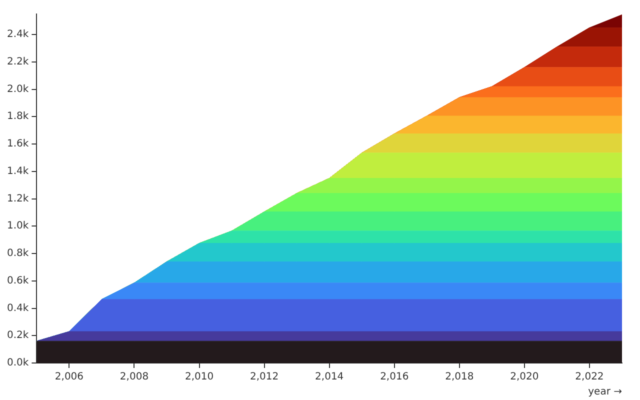 The height and width of the screenshot is (400, 640). I want to click on y-tick-label: 1.0k, so click(17, 226).